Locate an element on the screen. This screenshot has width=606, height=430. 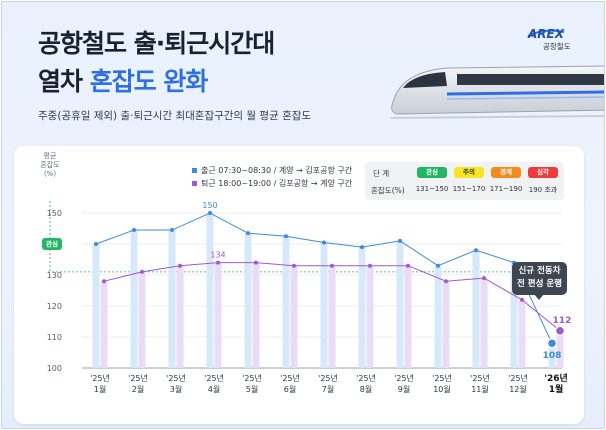
data-label: 134 is located at coordinates (217, 255).